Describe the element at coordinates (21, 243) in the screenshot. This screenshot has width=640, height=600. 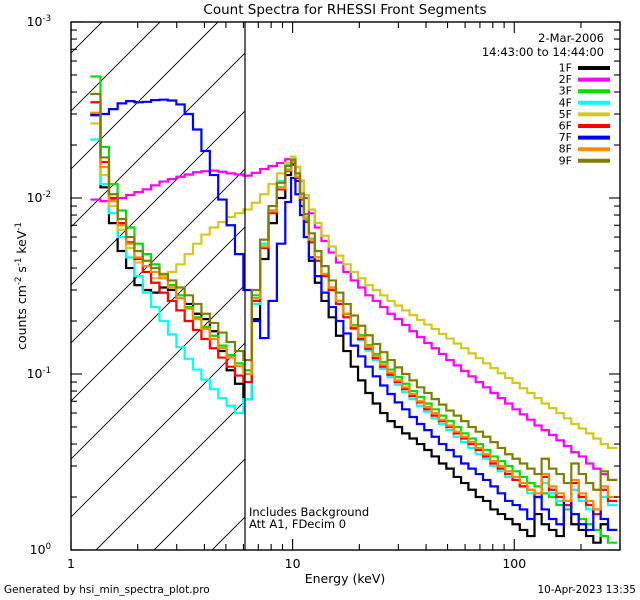
I see `y-axis-label-part-3: keV` at that location.